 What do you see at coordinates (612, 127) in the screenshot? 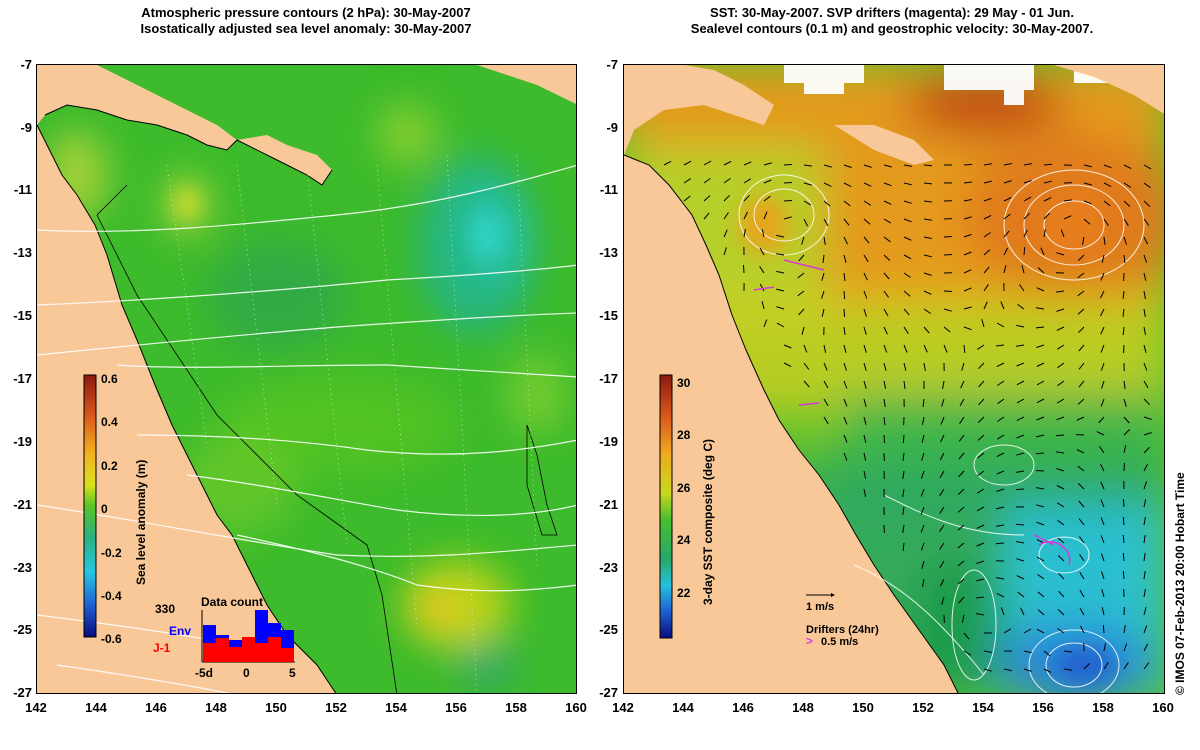
I see `y-tick-label: -9` at bounding box center [612, 127].